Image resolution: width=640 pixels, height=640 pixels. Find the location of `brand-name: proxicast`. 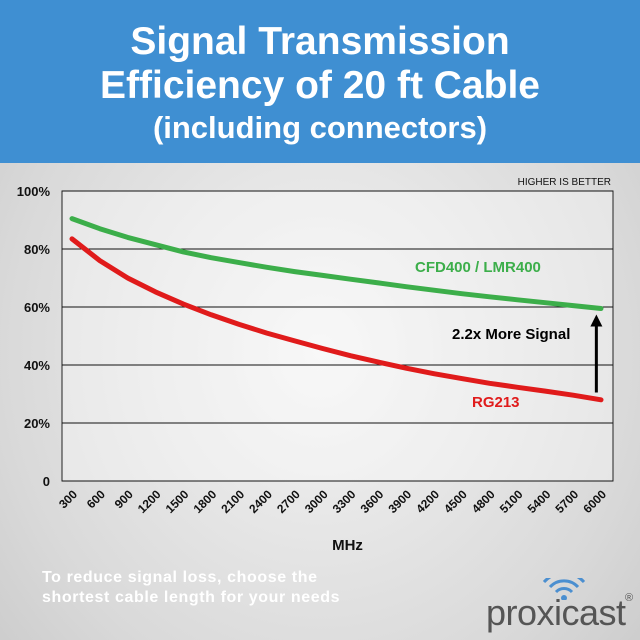

brand-name: proxicast is located at coordinates (556, 612).